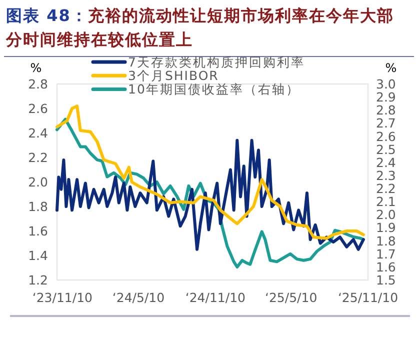  Describe the element at coordinates (173, 76) in the screenshot. I see `legend-label: 3个月SHIBOR` at that location.